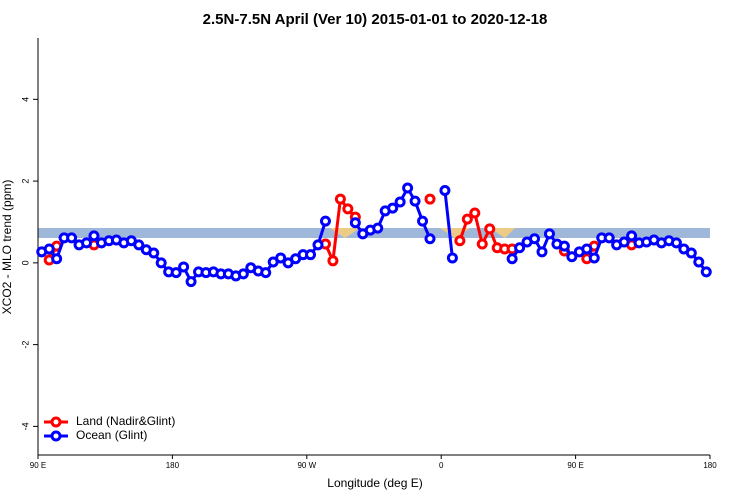 This screenshot has width=750, height=500. What do you see at coordinates (25, 181) in the screenshot?
I see `y-tick-label: 2` at bounding box center [25, 181].